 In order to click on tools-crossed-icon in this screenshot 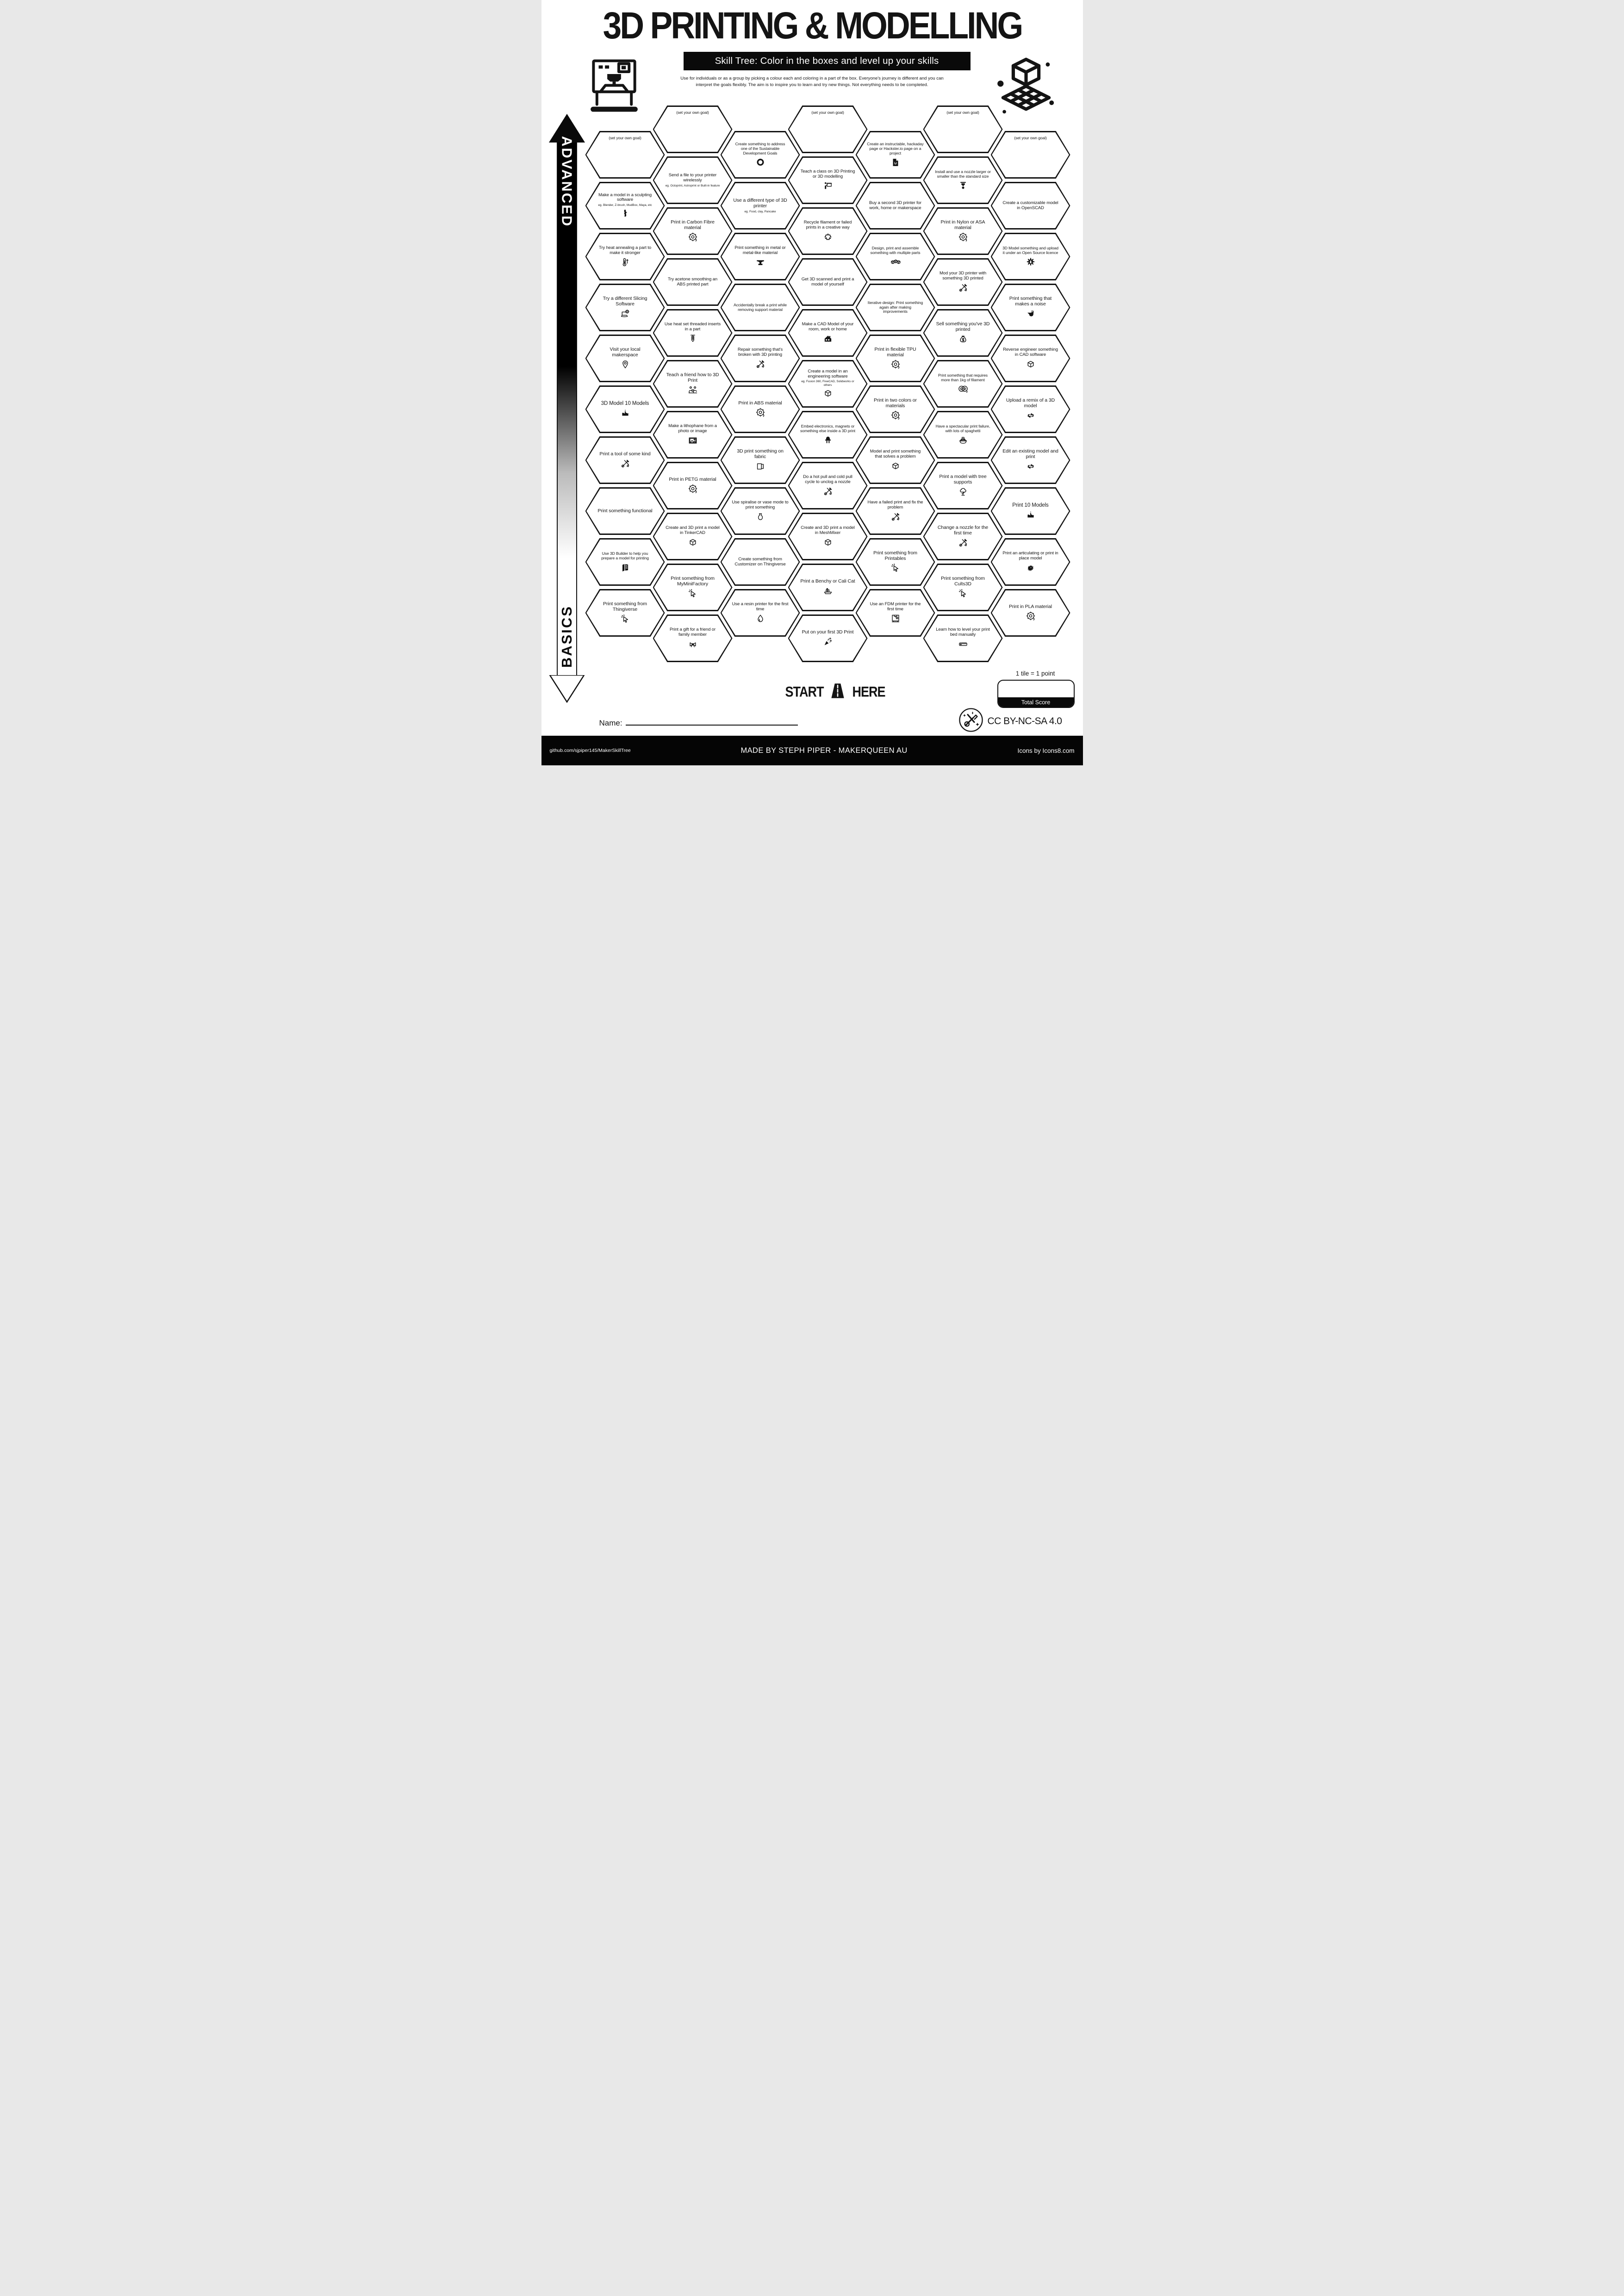, I will do `click(896, 517)`.